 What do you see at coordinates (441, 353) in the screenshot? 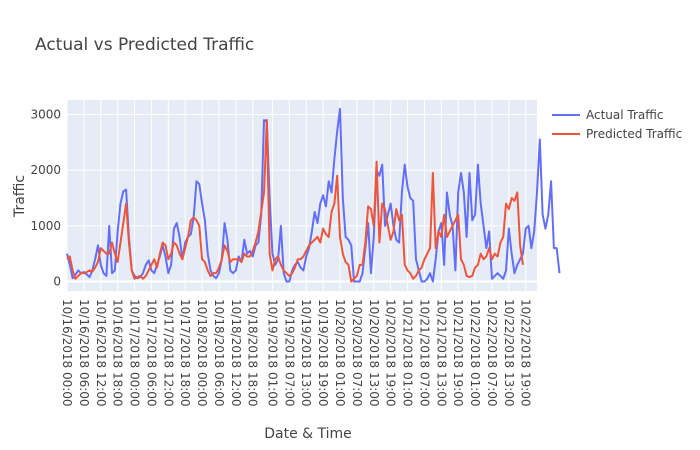
I see `x-tick-label: 10/21/2018 13:00` at bounding box center [441, 353].